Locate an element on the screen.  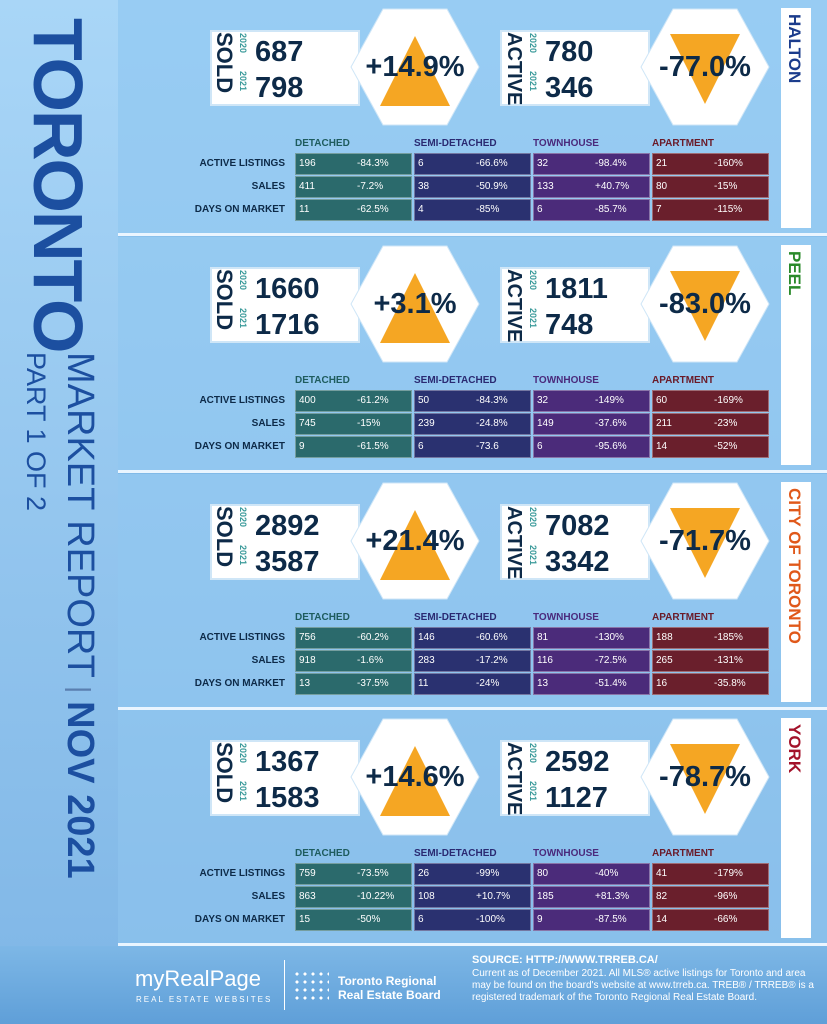
sold-change: +14.6% is located at coordinates (415, 777).